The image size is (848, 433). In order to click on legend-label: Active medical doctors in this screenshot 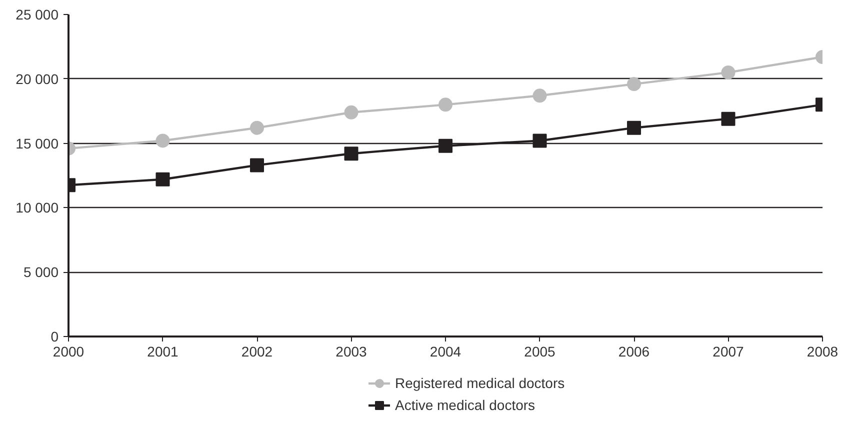, I will do `click(465, 405)`.